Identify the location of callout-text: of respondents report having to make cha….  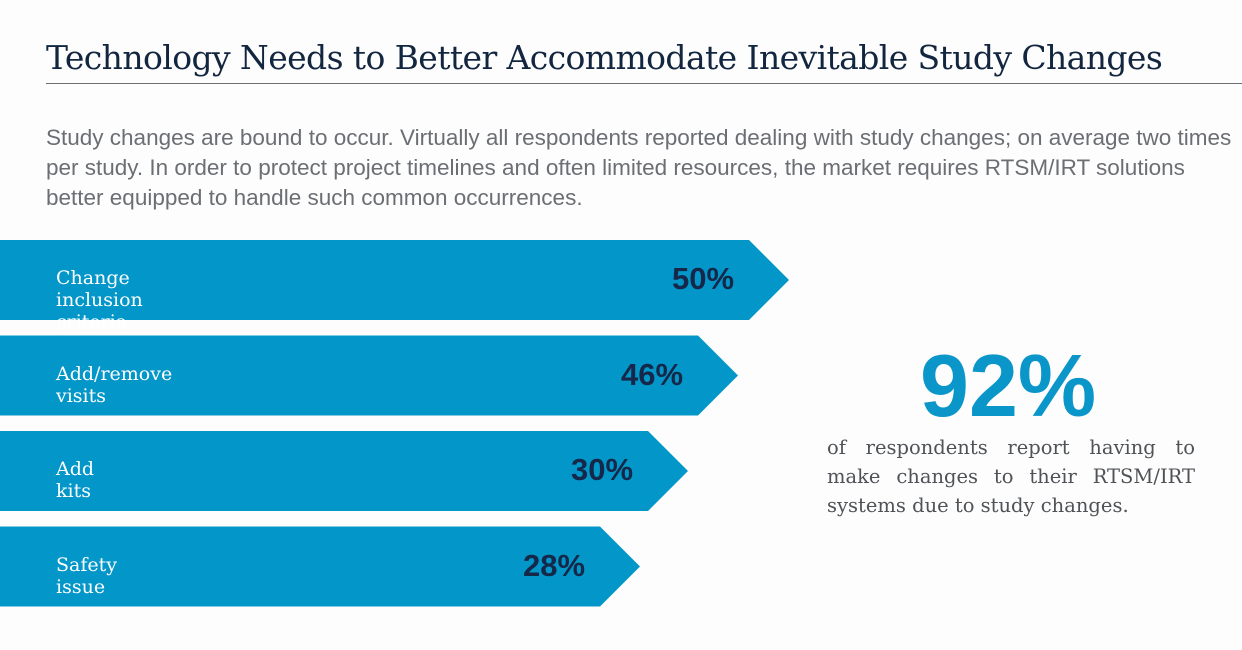
(1011, 476).